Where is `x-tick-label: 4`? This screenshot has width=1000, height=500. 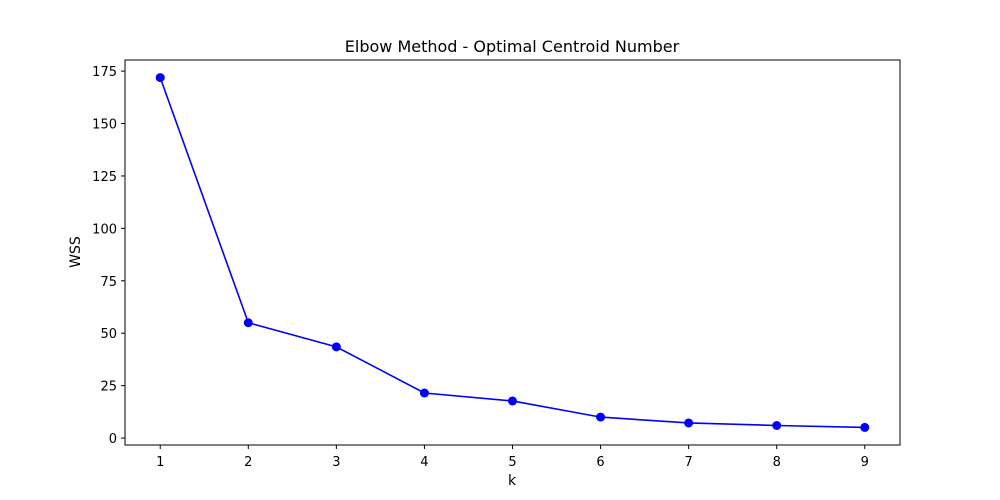 x-tick-label: 4 is located at coordinates (424, 462).